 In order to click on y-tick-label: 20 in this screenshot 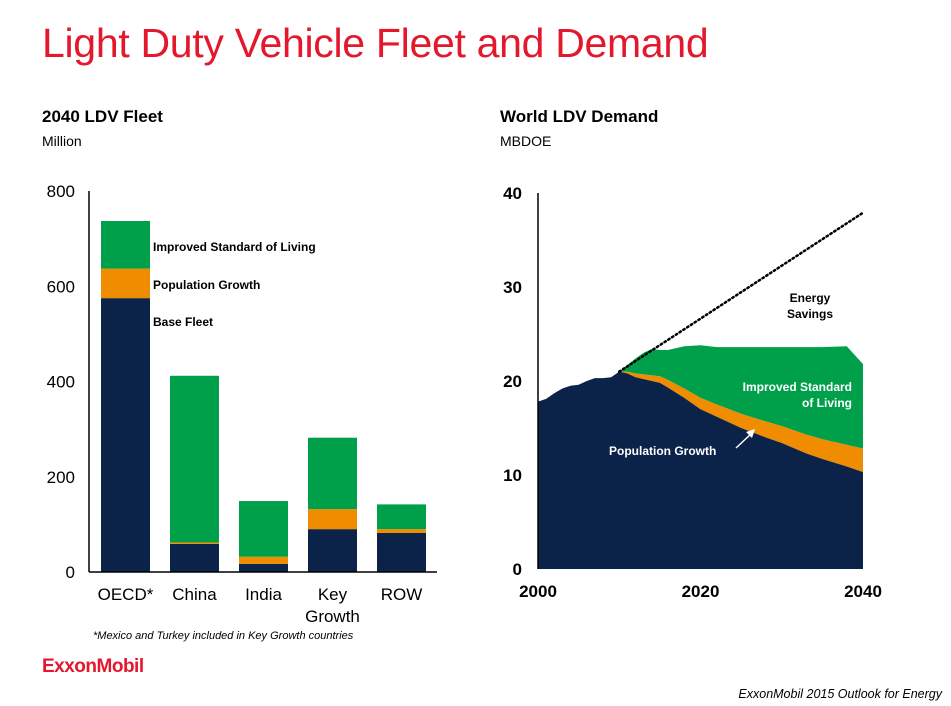, I will do `click(512, 381)`.